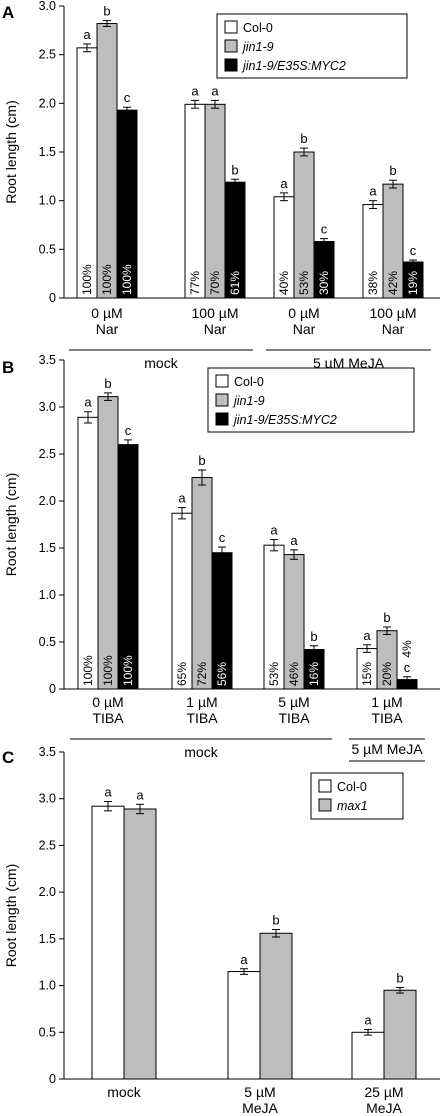 The image size is (448, 1116). Describe the element at coordinates (304, 283) in the screenshot. I see `percentage-label: 53%` at that location.